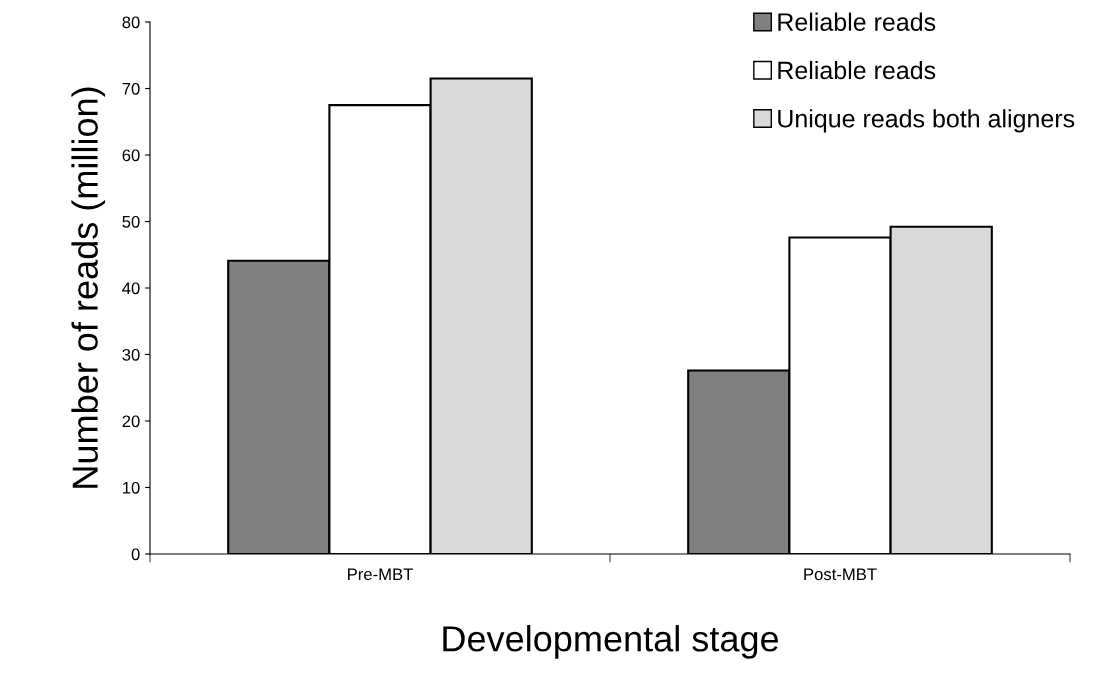 The image size is (1097, 689). What do you see at coordinates (131, 421) in the screenshot?
I see `y-tick-label: 20` at bounding box center [131, 421].